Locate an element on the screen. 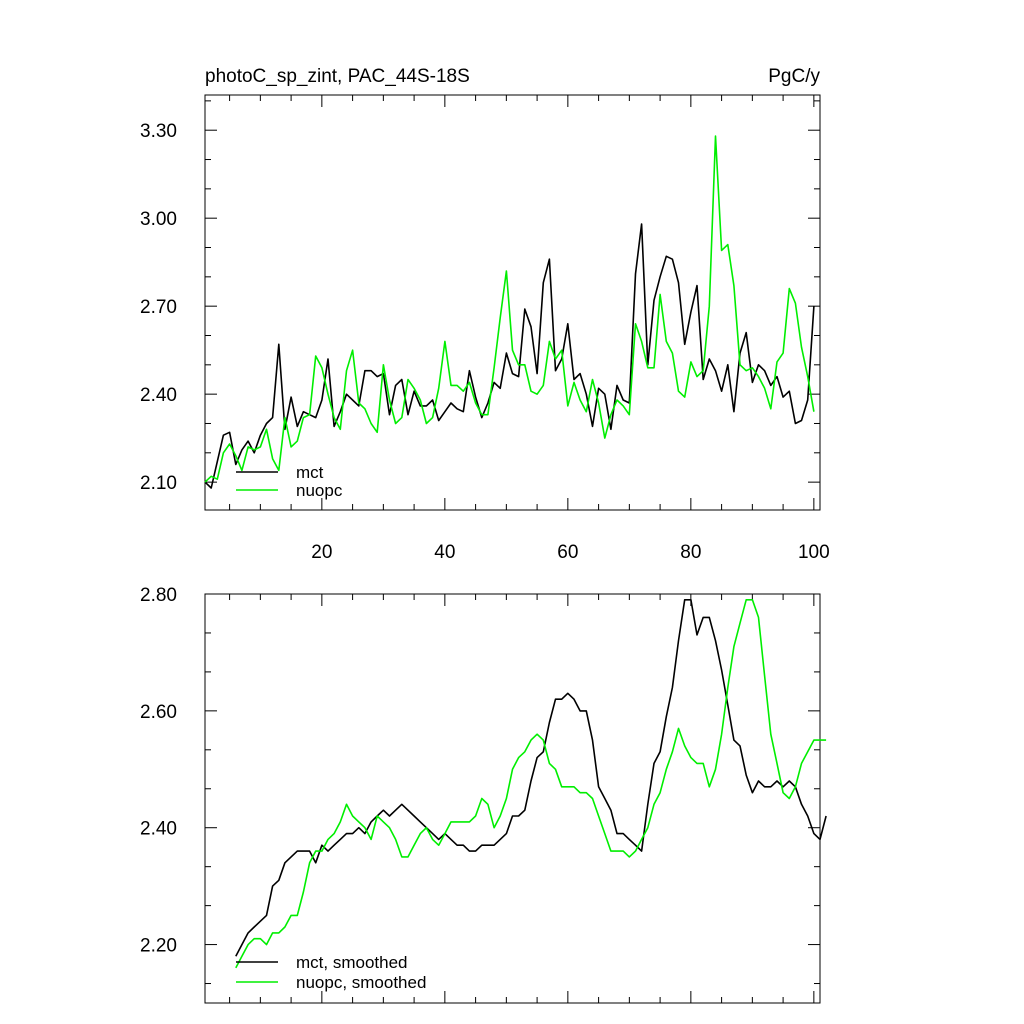 The height and width of the screenshot is (1024, 1024). x-tick-label: 20 is located at coordinates (321, 552).